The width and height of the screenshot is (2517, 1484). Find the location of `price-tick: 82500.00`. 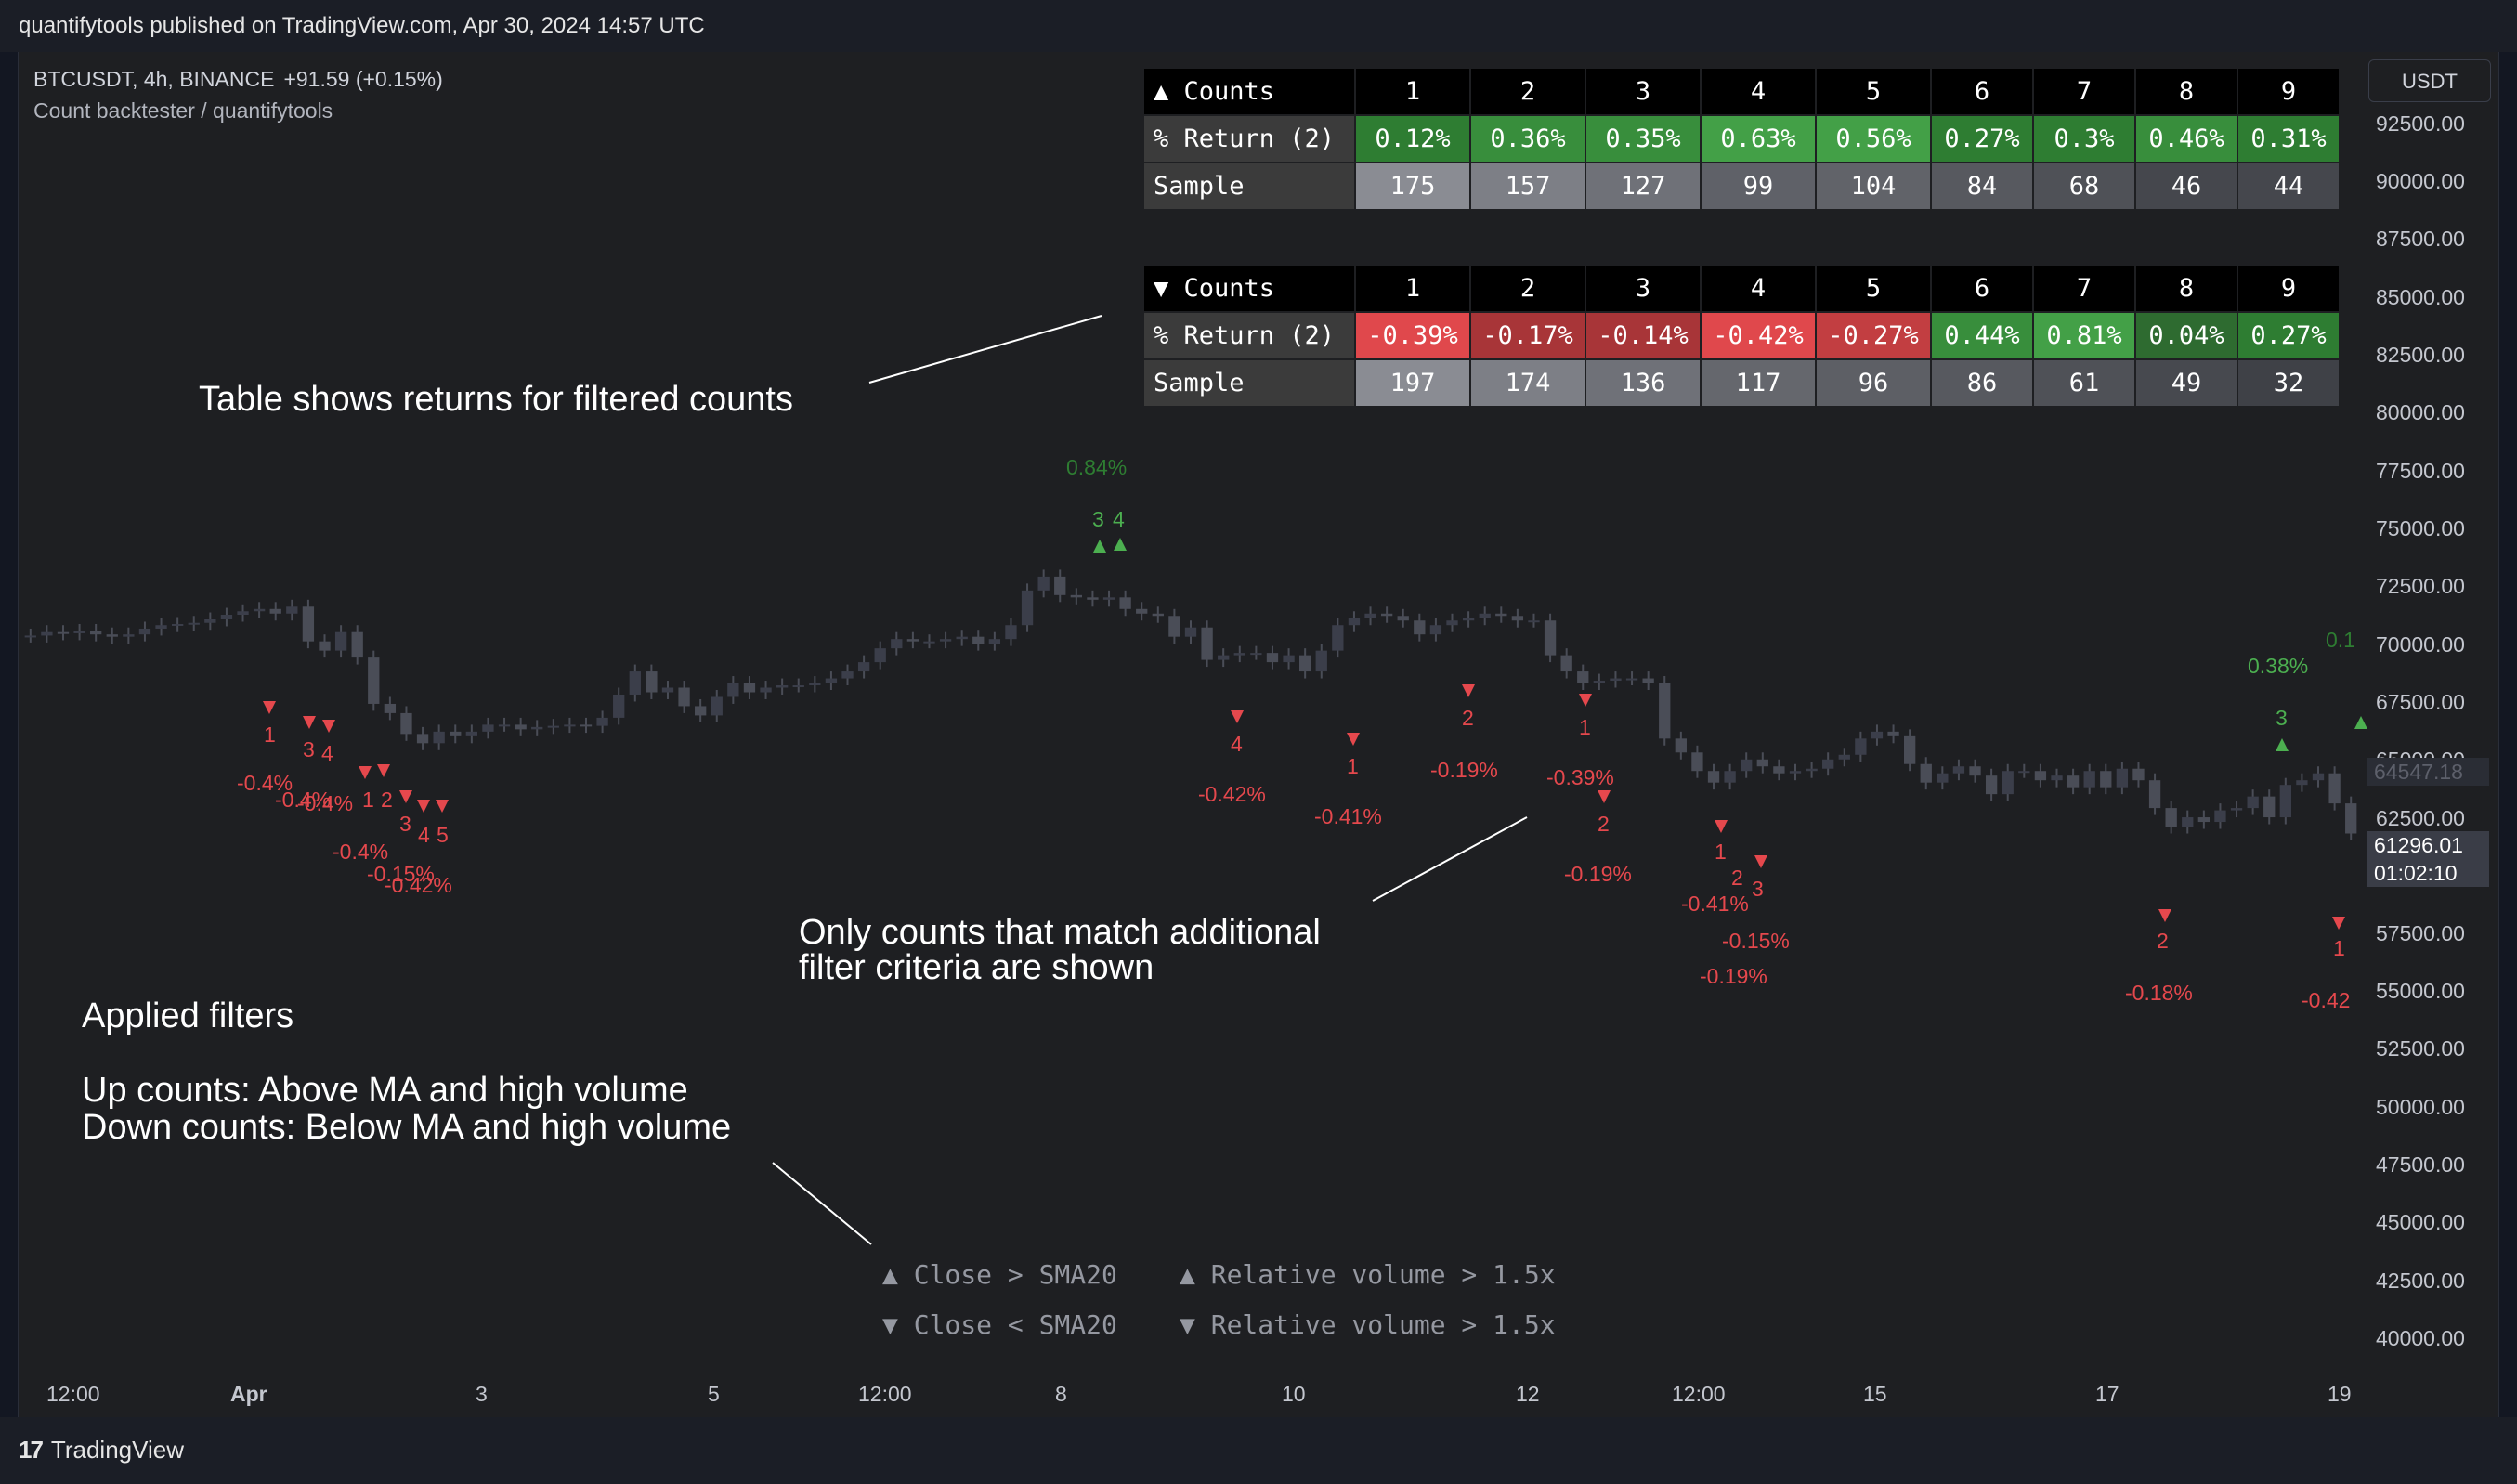

price-tick: 82500.00 is located at coordinates (2420, 355).